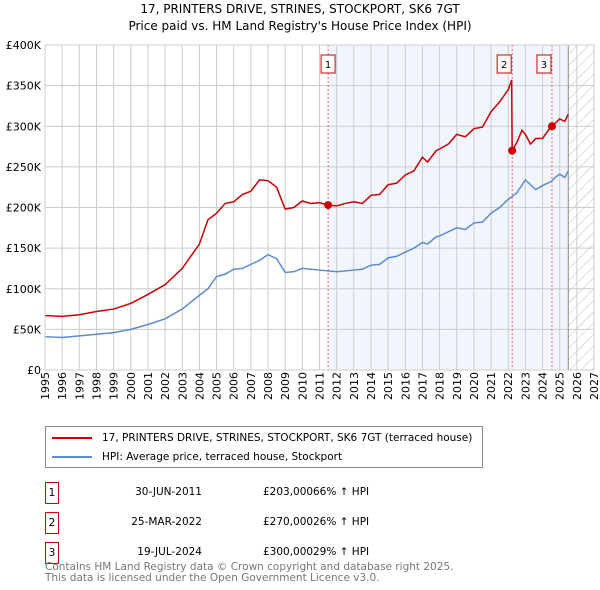  I want to click on x-tick-label: 2015, so click(388, 386).